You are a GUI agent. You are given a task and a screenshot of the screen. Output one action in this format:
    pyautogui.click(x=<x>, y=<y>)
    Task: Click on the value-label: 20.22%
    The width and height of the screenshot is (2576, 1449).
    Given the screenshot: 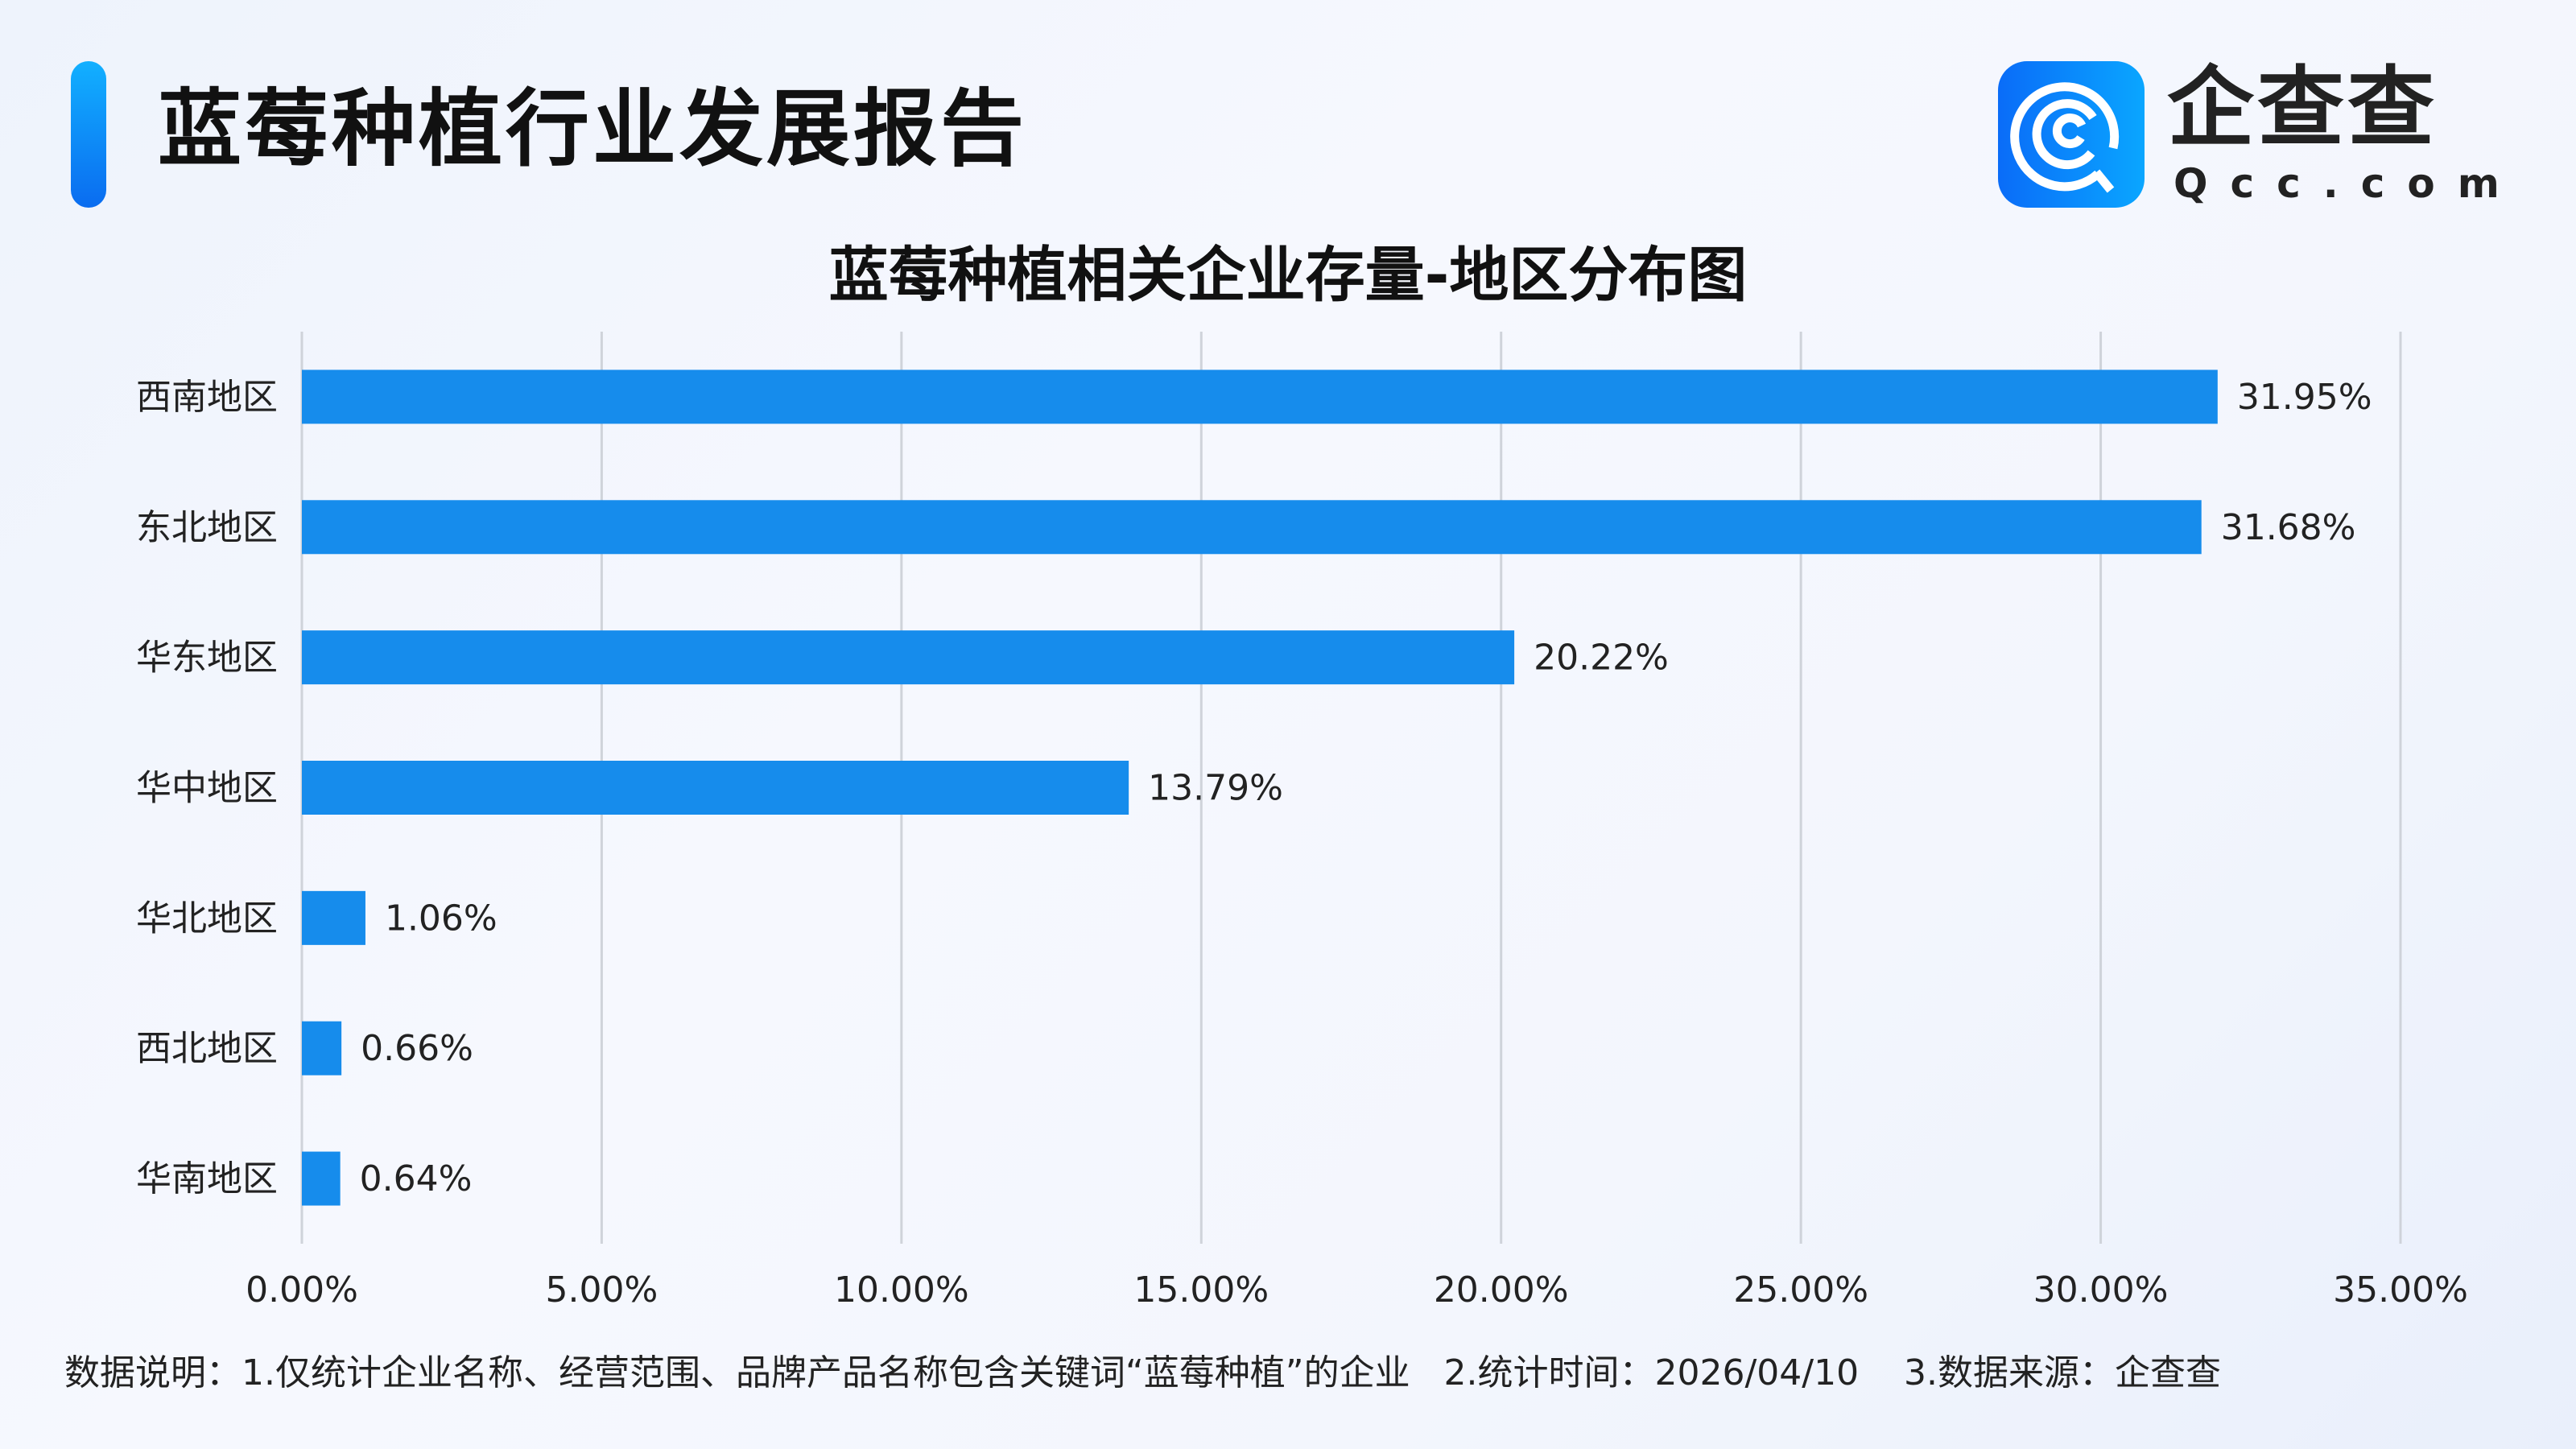 What is the action you would take?
    pyautogui.click(x=1601, y=658)
    